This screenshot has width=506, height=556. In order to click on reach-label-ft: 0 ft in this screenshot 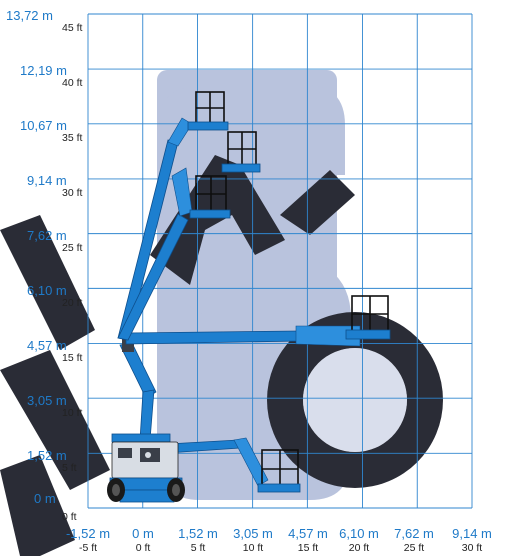, I will do `click(143, 548)`.